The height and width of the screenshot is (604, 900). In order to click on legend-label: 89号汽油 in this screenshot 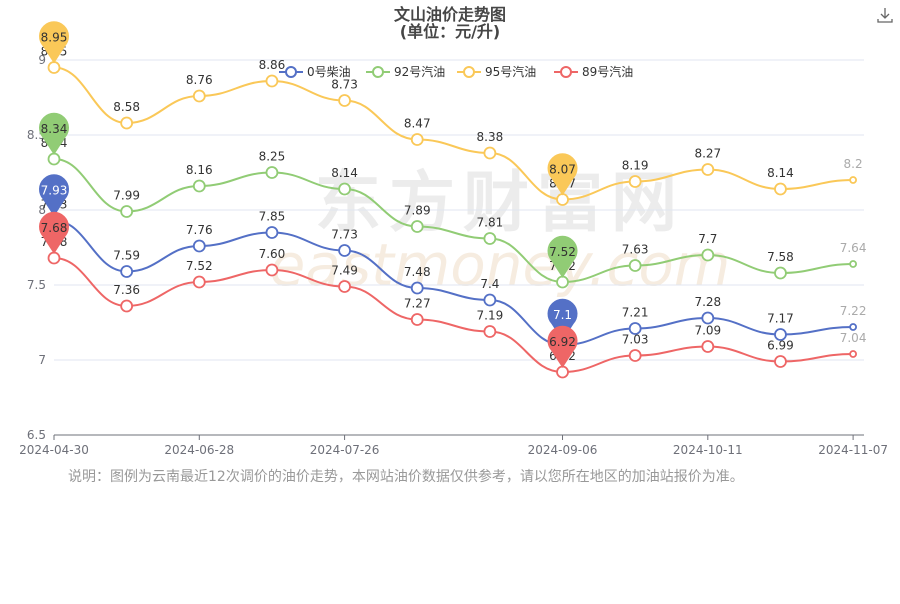, I will do `click(607, 71)`.